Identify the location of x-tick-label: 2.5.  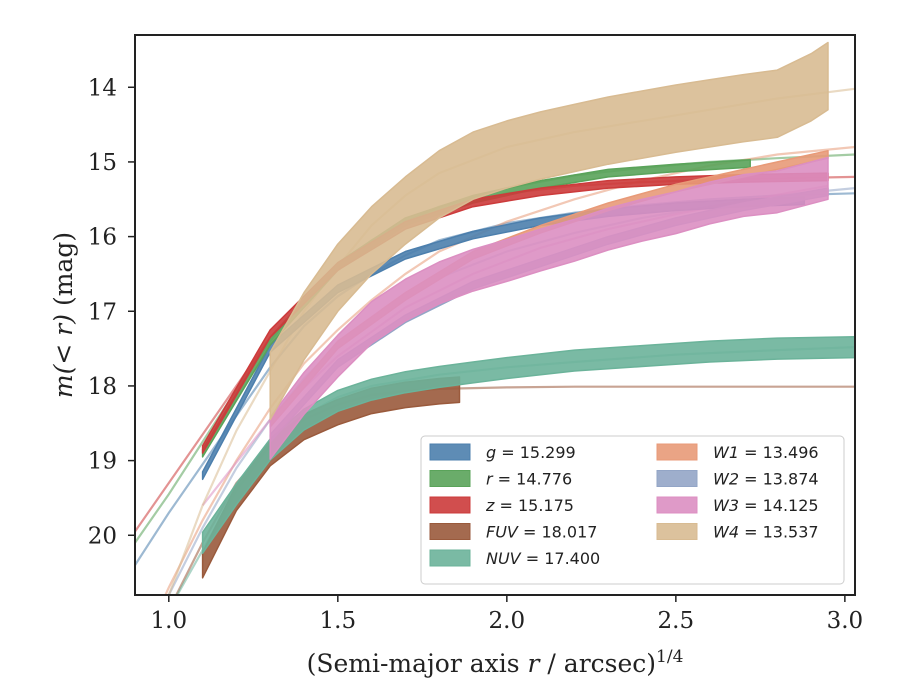
(676, 621).